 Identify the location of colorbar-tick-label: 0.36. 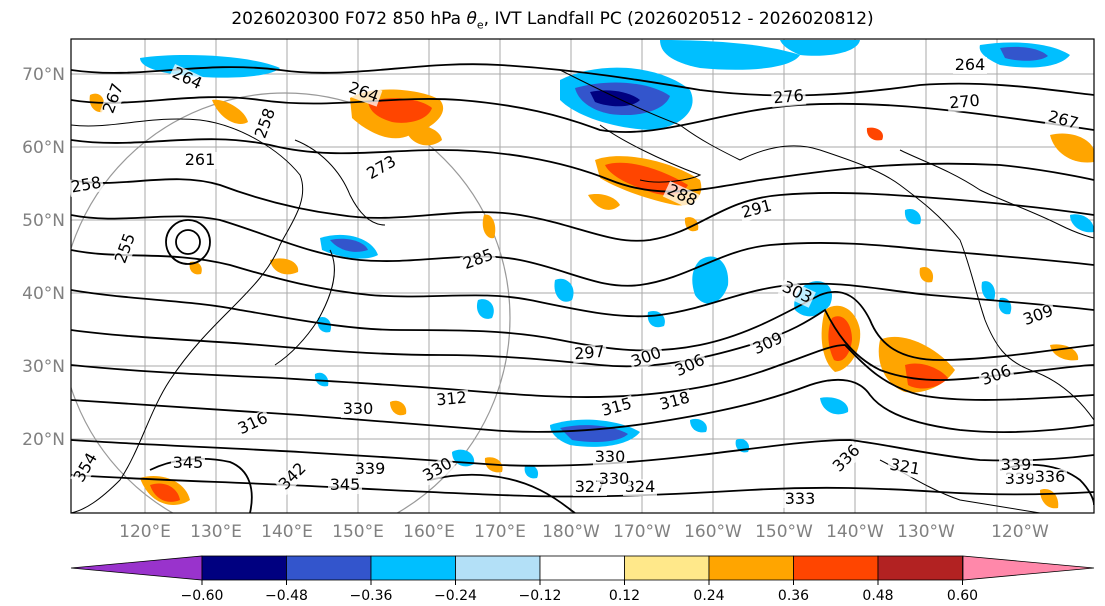
(793, 596).